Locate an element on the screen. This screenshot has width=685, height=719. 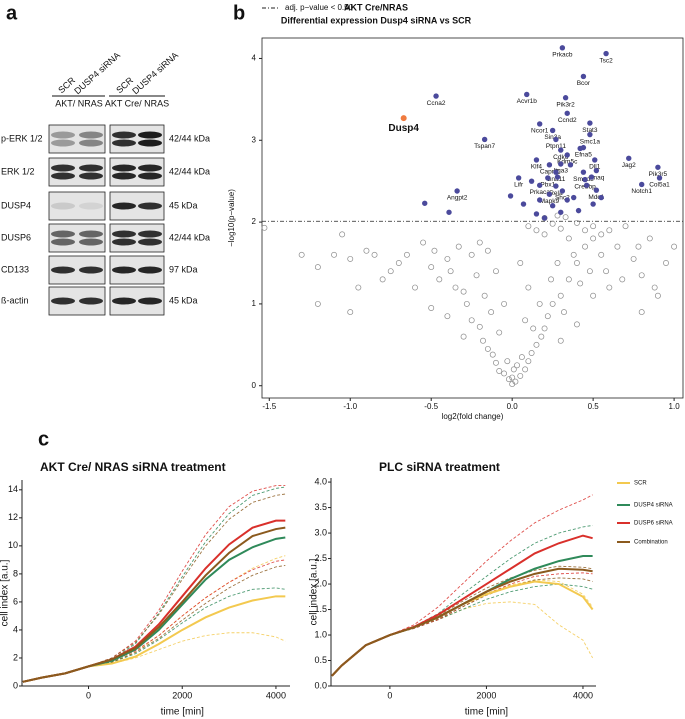
gene-label: Dll1 is located at coordinates (595, 167).